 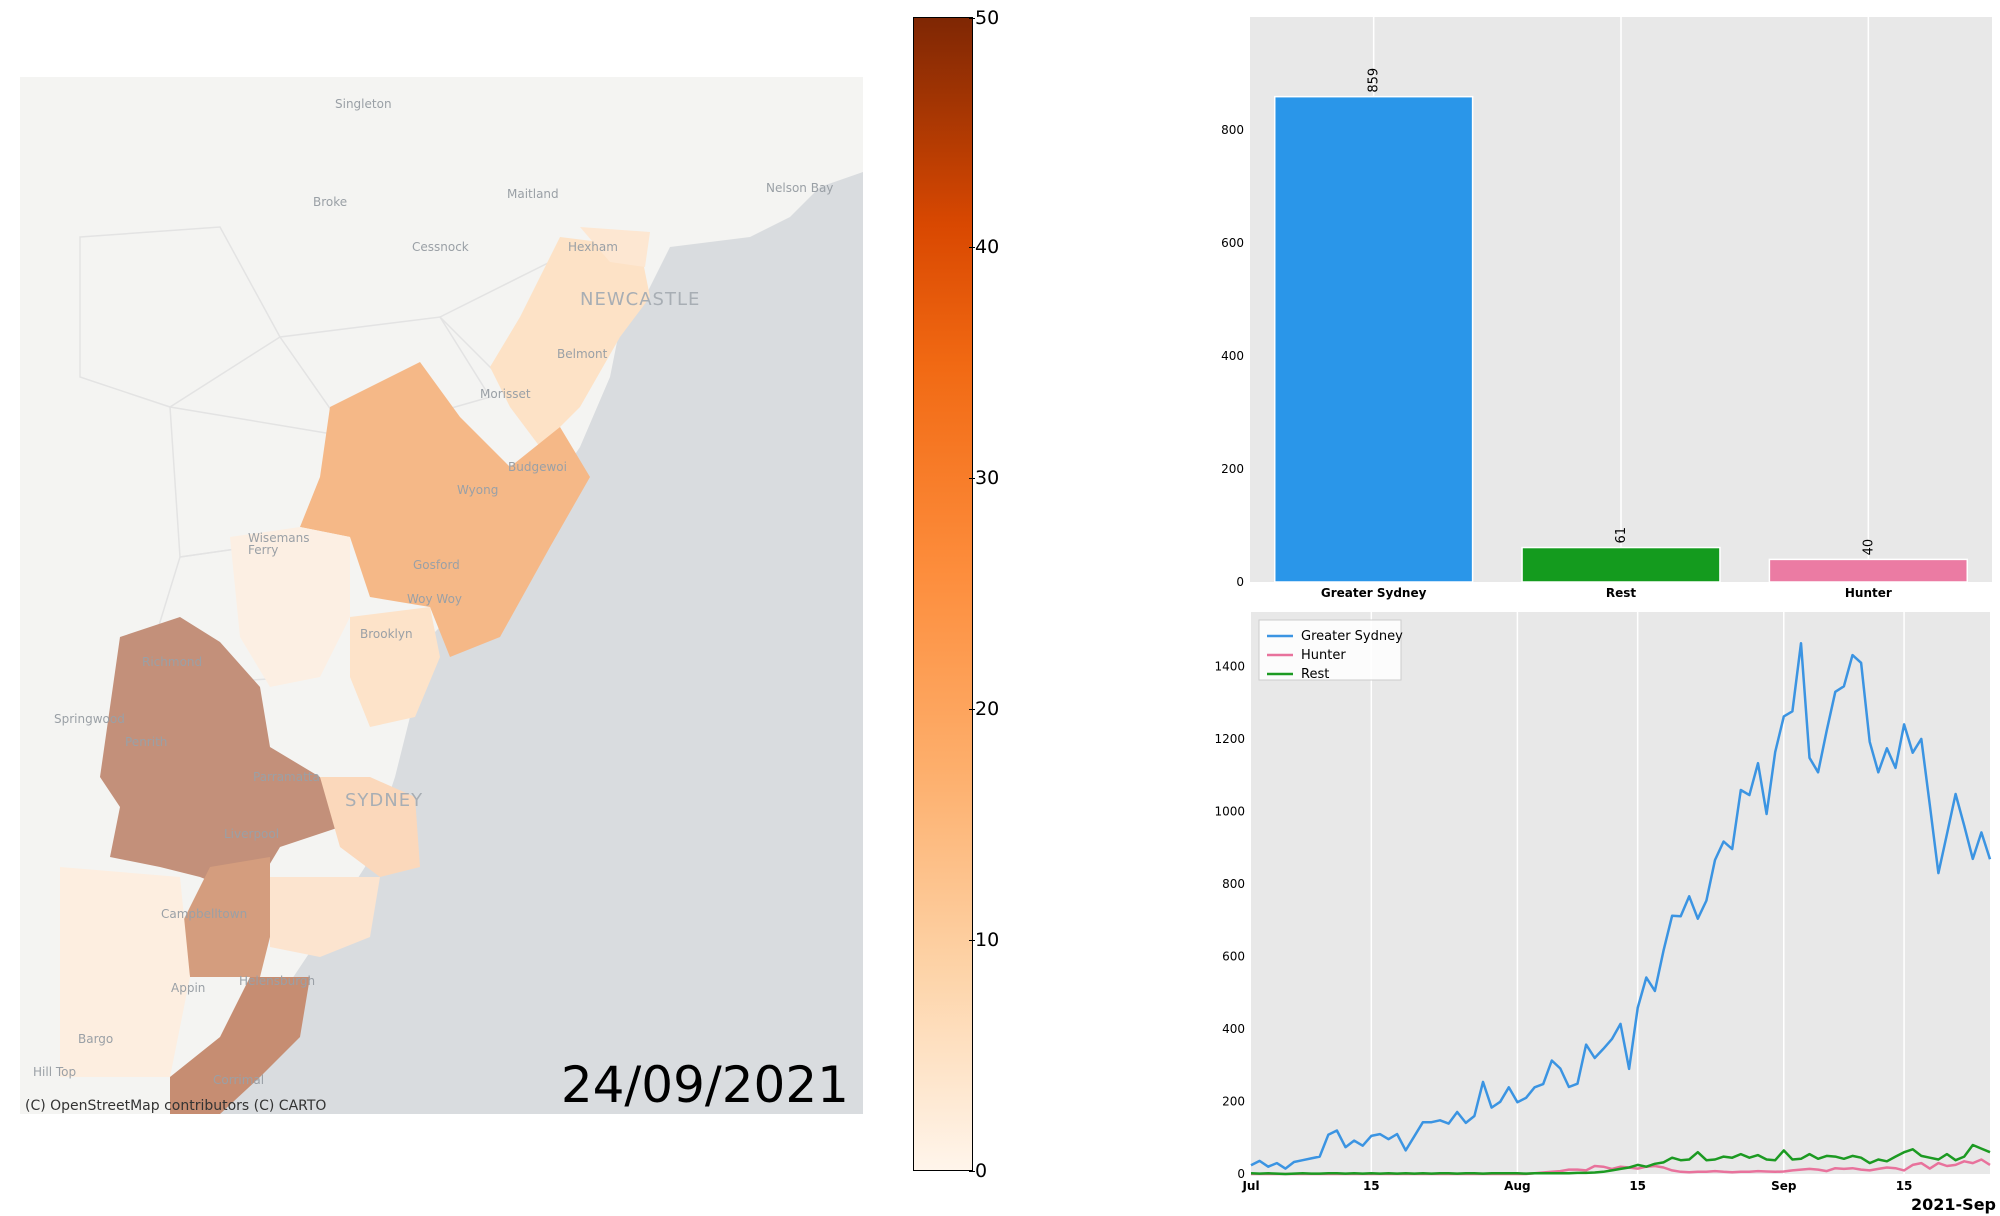 I want to click on place-label: SYDNEY, so click(x=384, y=800).